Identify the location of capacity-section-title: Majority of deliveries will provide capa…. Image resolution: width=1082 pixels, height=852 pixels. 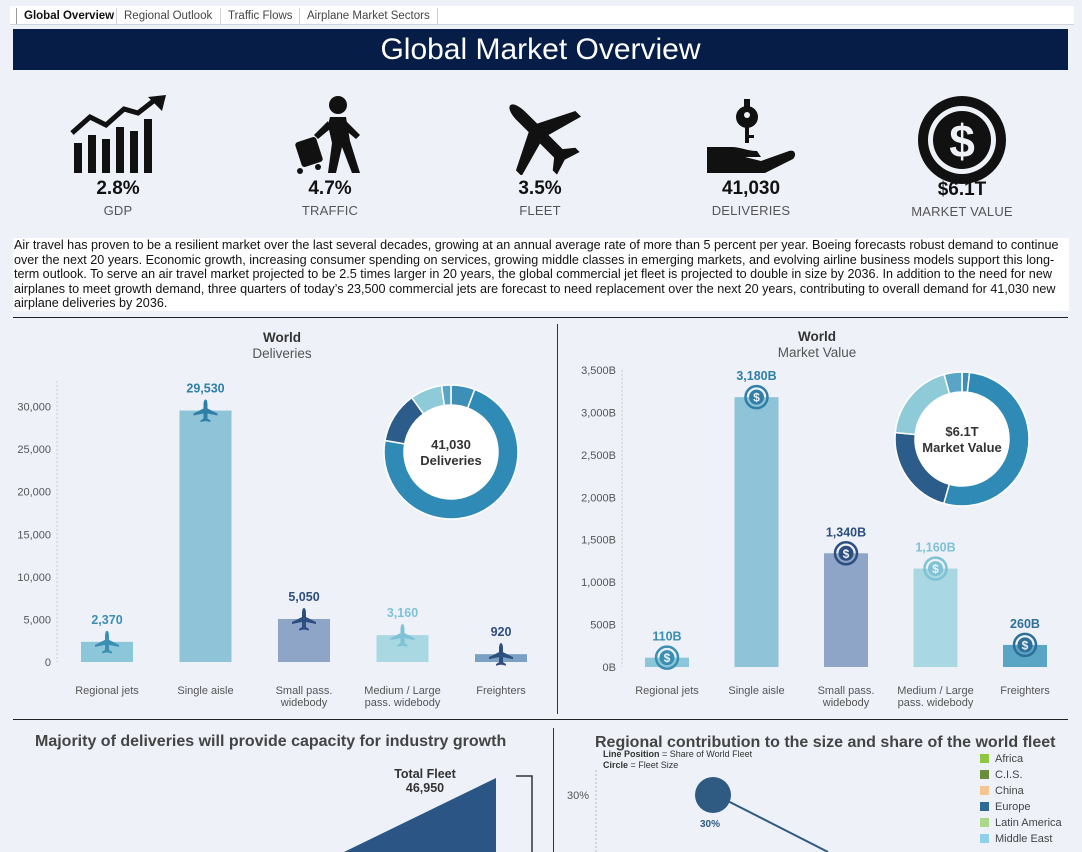
(271, 741).